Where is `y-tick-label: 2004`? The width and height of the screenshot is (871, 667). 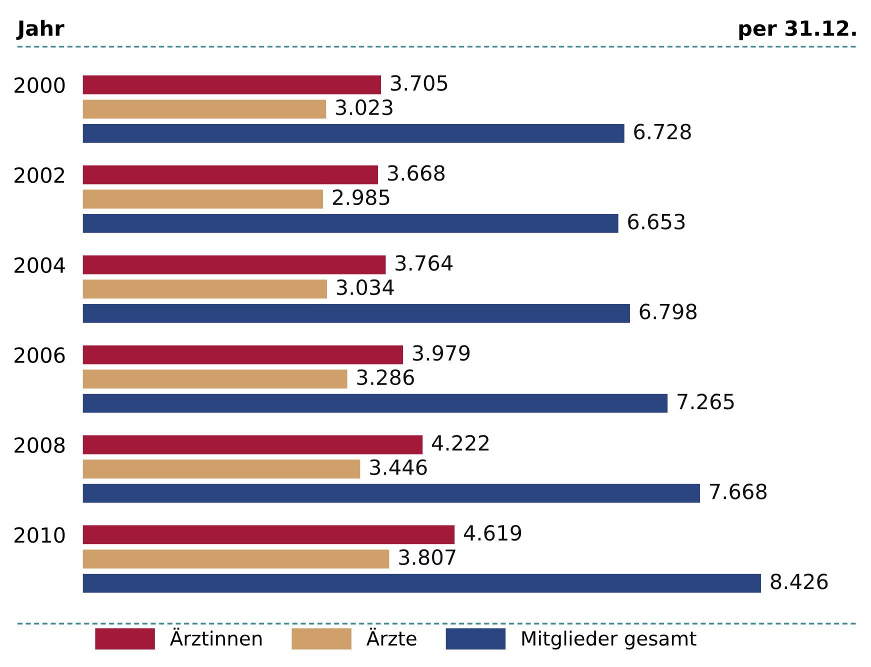
y-tick-label: 2004 is located at coordinates (39, 265).